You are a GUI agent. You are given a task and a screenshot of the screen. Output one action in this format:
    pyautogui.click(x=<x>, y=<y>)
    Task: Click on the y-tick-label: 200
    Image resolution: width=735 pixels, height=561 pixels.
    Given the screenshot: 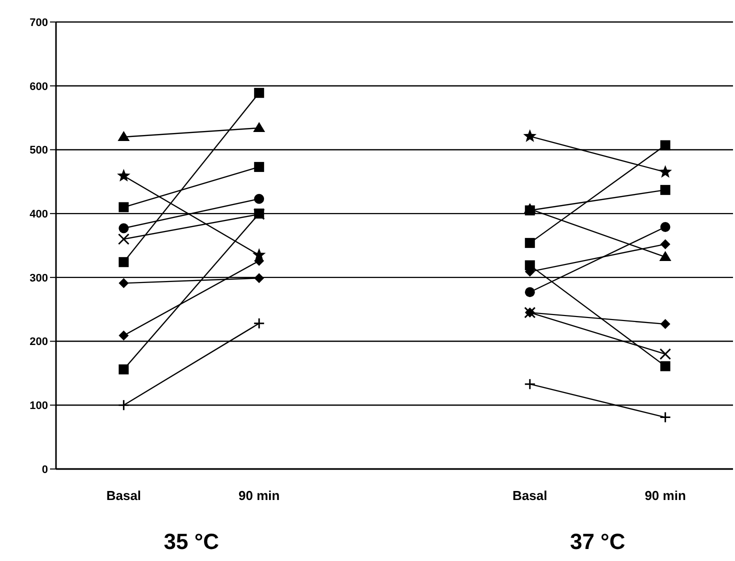 What is the action you would take?
    pyautogui.click(x=39, y=342)
    